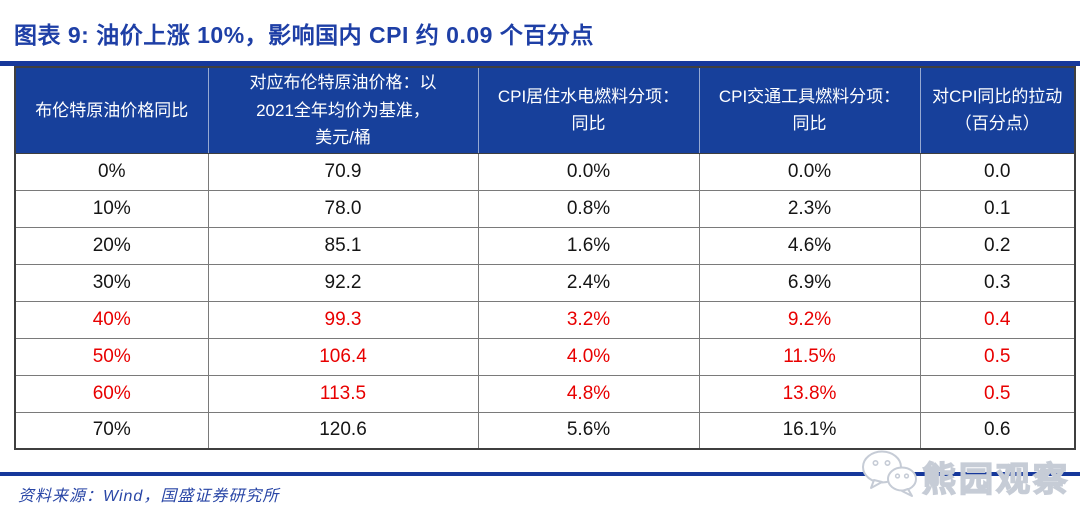 The width and height of the screenshot is (1080, 528). What do you see at coordinates (111, 171) in the screenshot?
I see `table-cell: 0%` at bounding box center [111, 171].